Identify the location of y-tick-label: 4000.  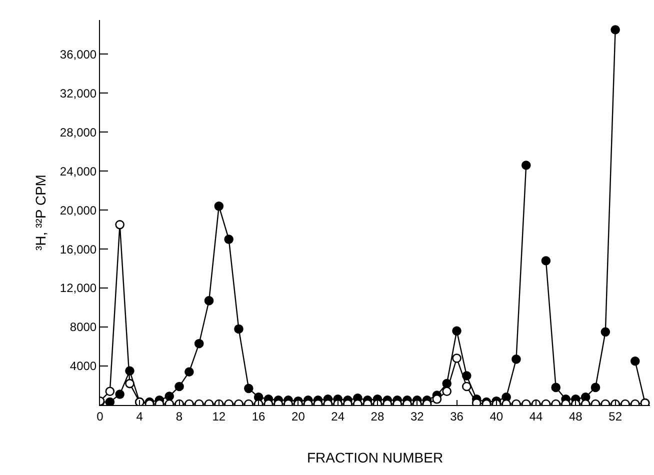
(83, 366).